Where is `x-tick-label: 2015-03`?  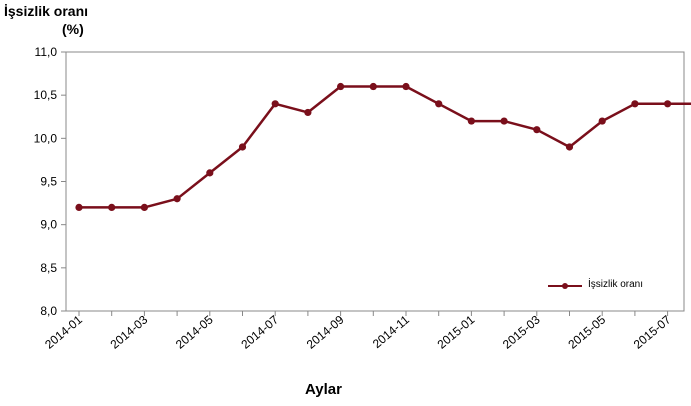 x-tick-label: 2015-03 is located at coordinates (521, 331).